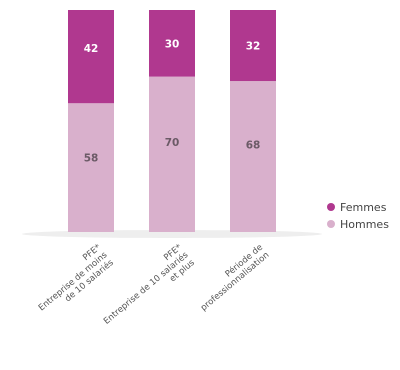 The image size is (400, 370). I want to click on legend-marker-hommes, so click(331, 224).